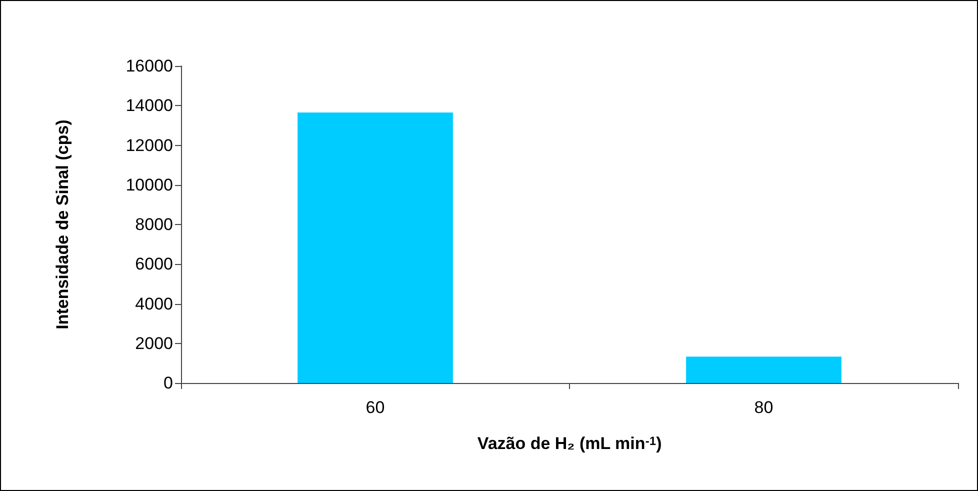  What do you see at coordinates (168, 383) in the screenshot?
I see `y-tick-label: 0` at bounding box center [168, 383].